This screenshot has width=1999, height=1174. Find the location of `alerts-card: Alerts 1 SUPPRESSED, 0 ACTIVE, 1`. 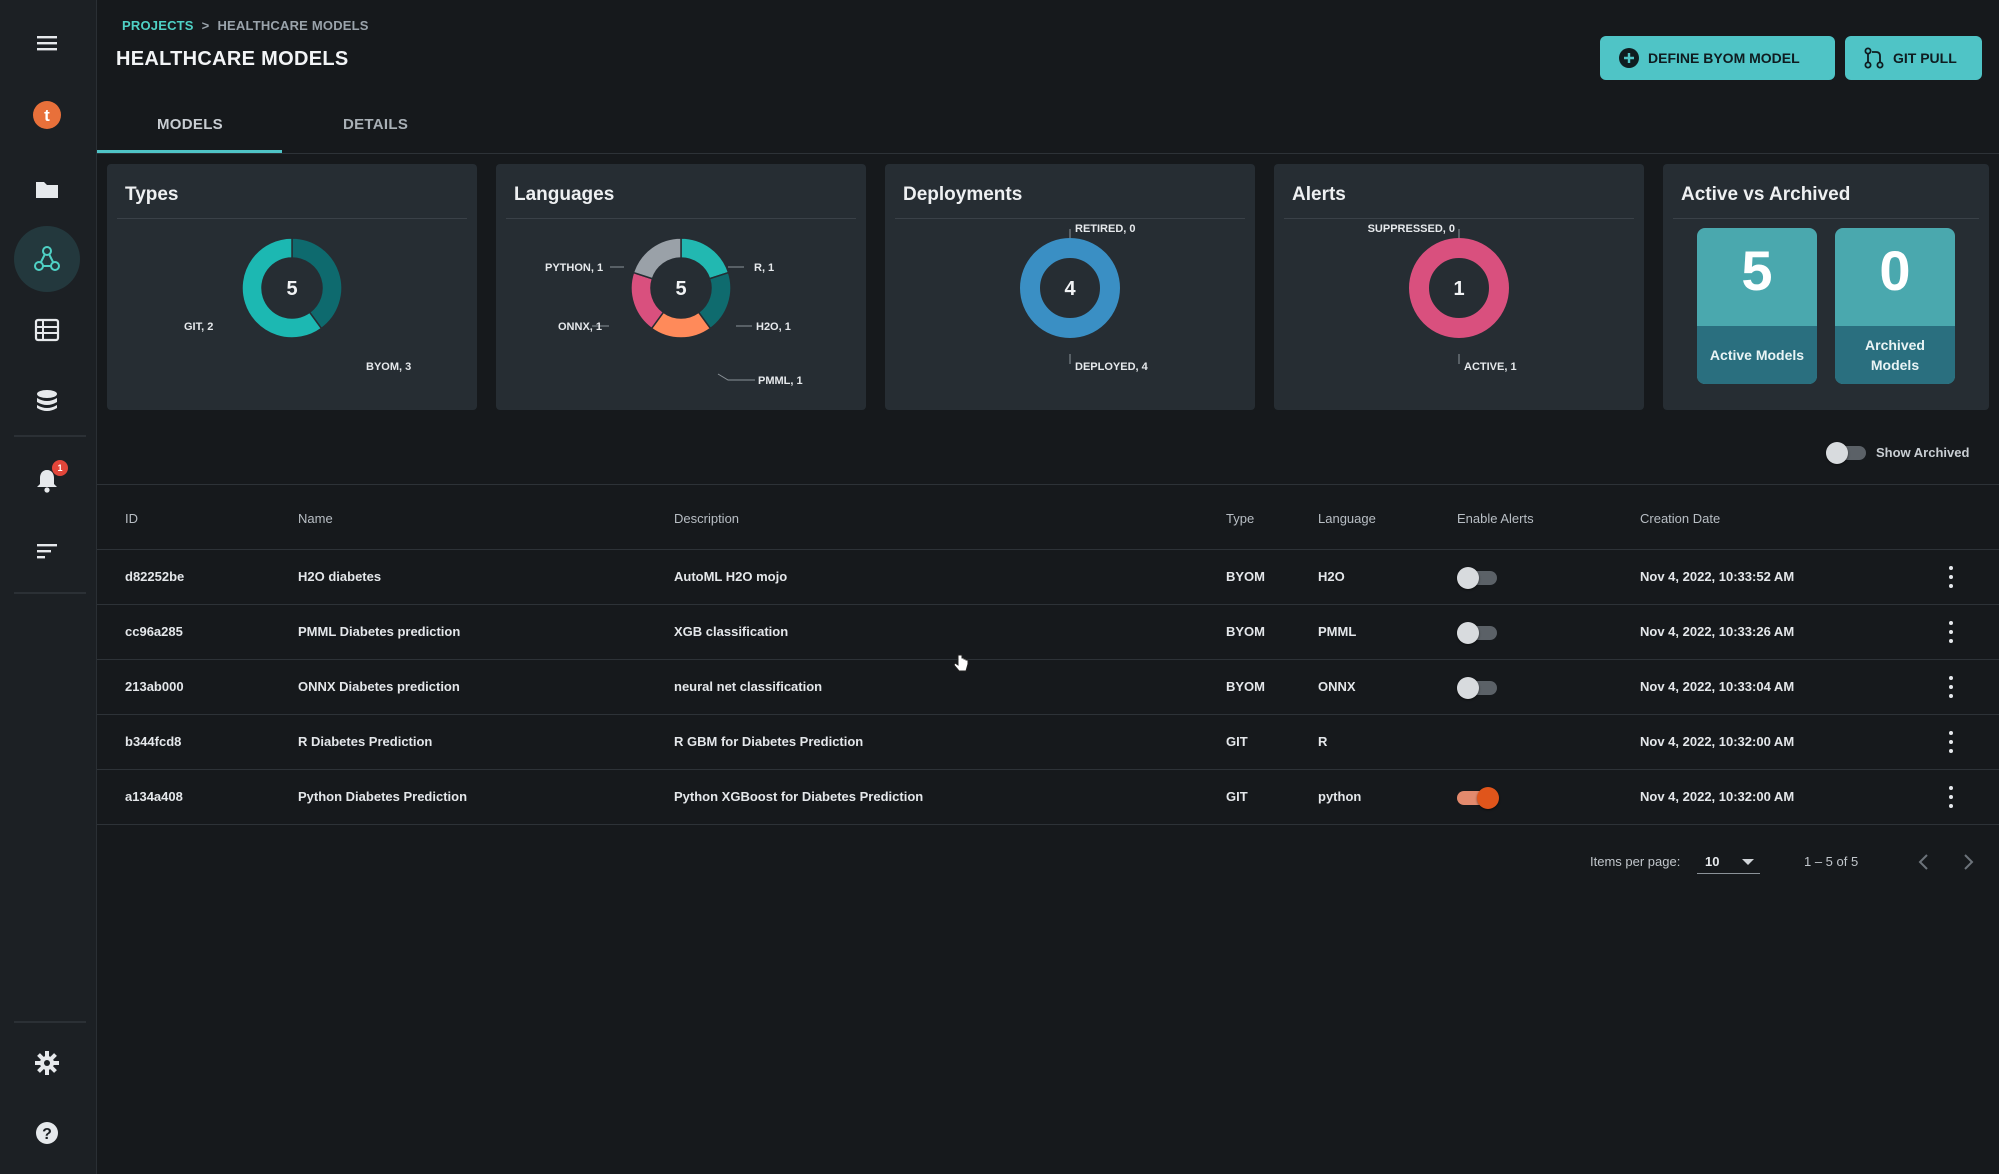

alerts-card: Alerts 1 SUPPRESSED, 0 ACTIVE, 1 is located at coordinates (1459, 287).